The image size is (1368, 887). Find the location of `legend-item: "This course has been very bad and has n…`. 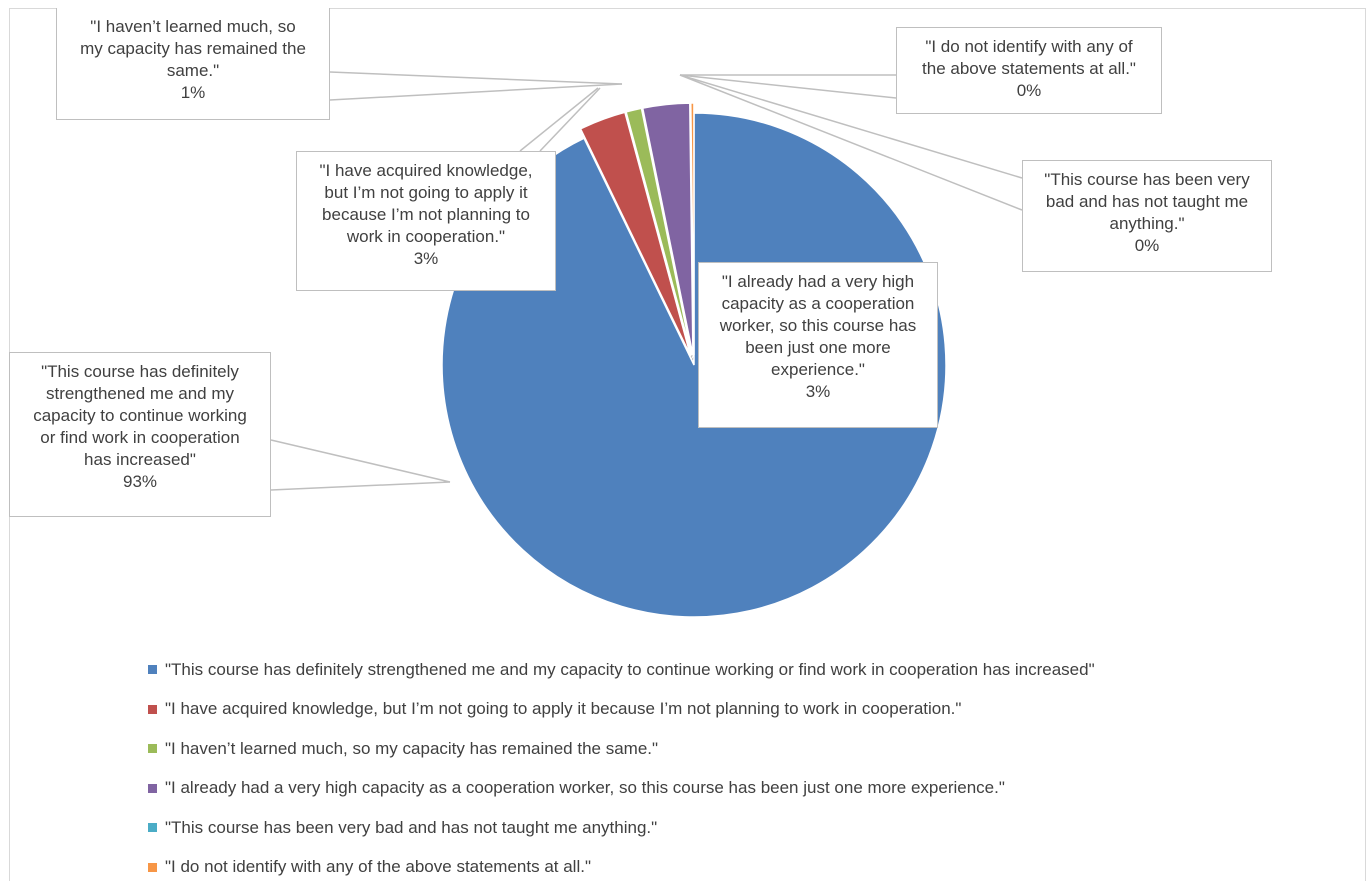

legend-item: "This course has been very bad and has n… is located at coordinates (621, 828).